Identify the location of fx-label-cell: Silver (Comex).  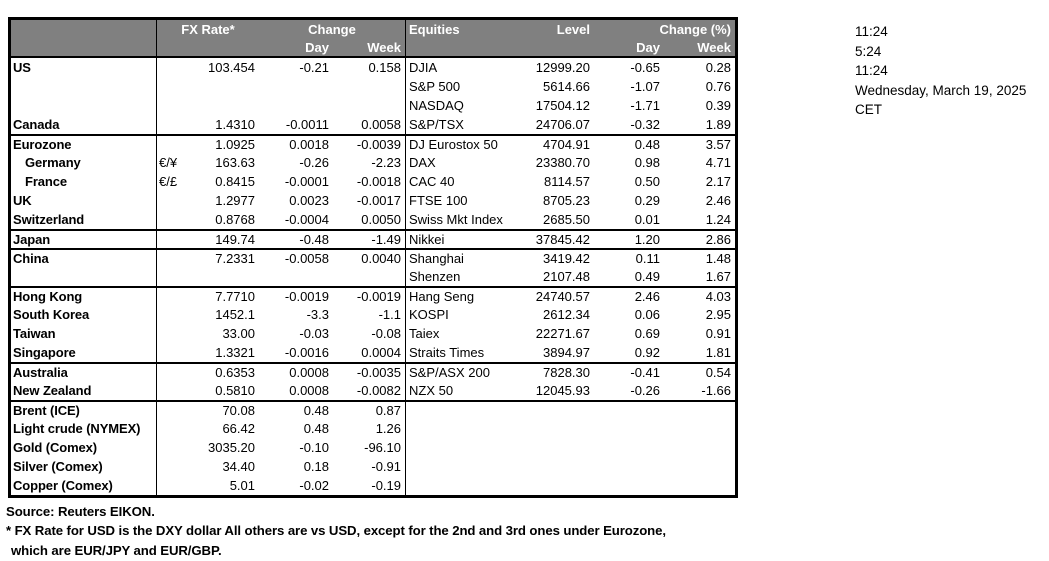
(84, 466).